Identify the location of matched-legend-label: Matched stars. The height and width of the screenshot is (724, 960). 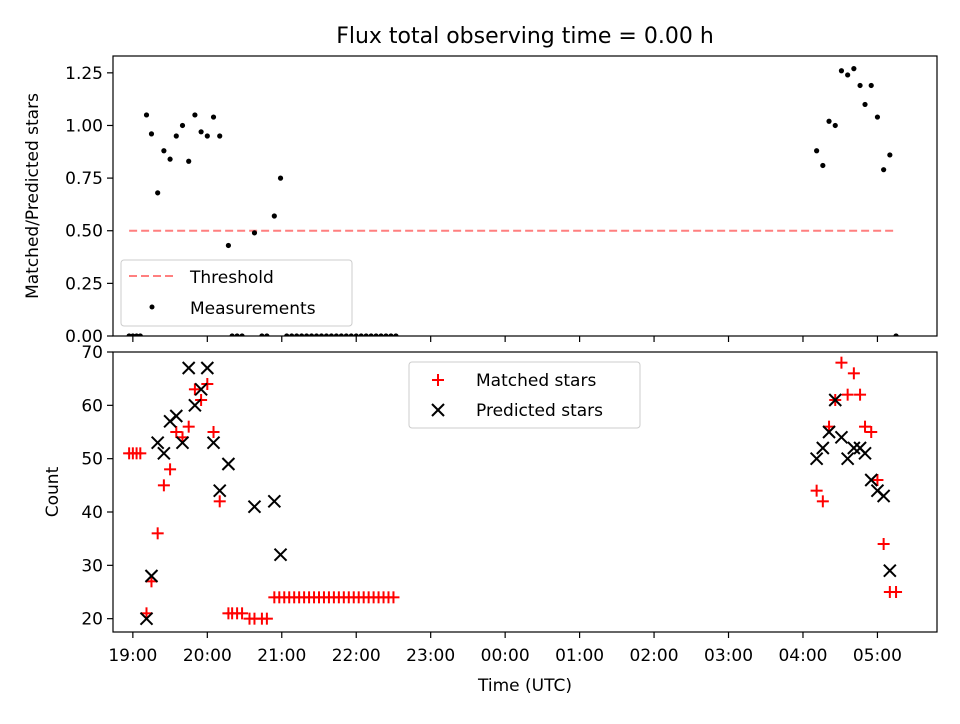
(536, 381).